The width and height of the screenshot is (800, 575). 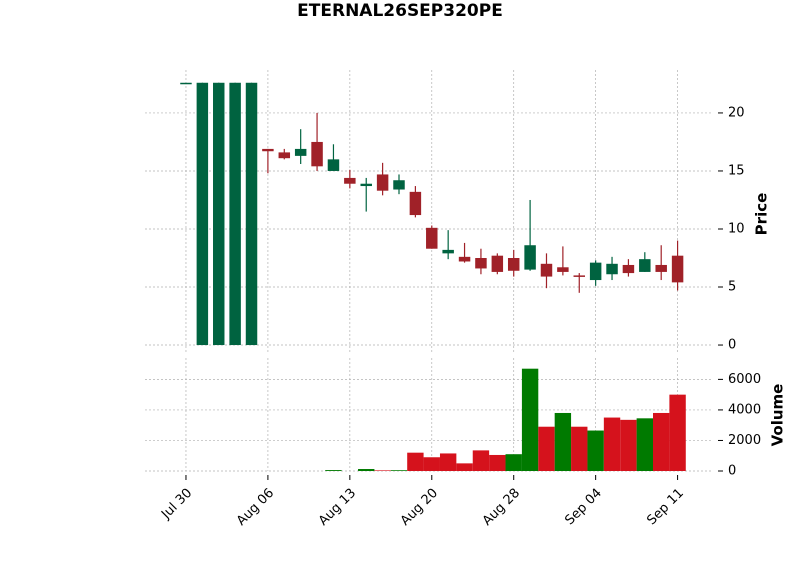 What do you see at coordinates (762, 214) in the screenshot?
I see `y-axis-label: Price` at bounding box center [762, 214].